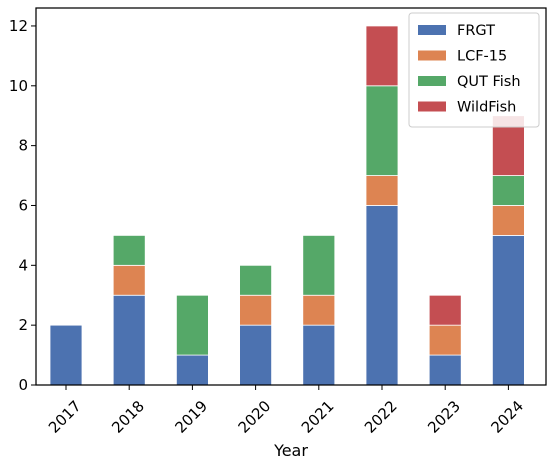  I want to click on y-tick-label: 12, so click(18, 26).